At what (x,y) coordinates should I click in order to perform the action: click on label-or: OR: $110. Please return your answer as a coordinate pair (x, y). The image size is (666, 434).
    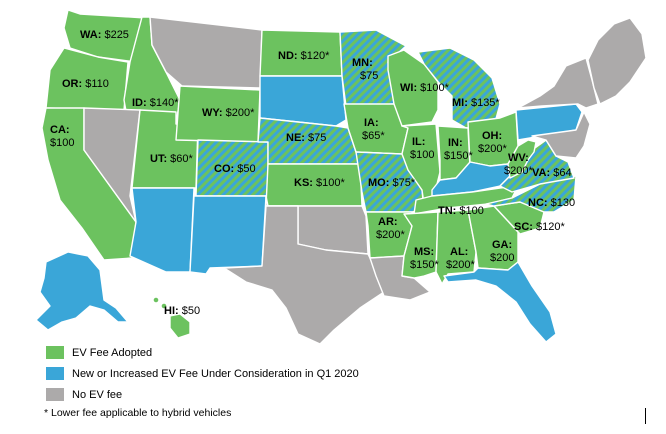
    Looking at the image, I should click on (85, 84).